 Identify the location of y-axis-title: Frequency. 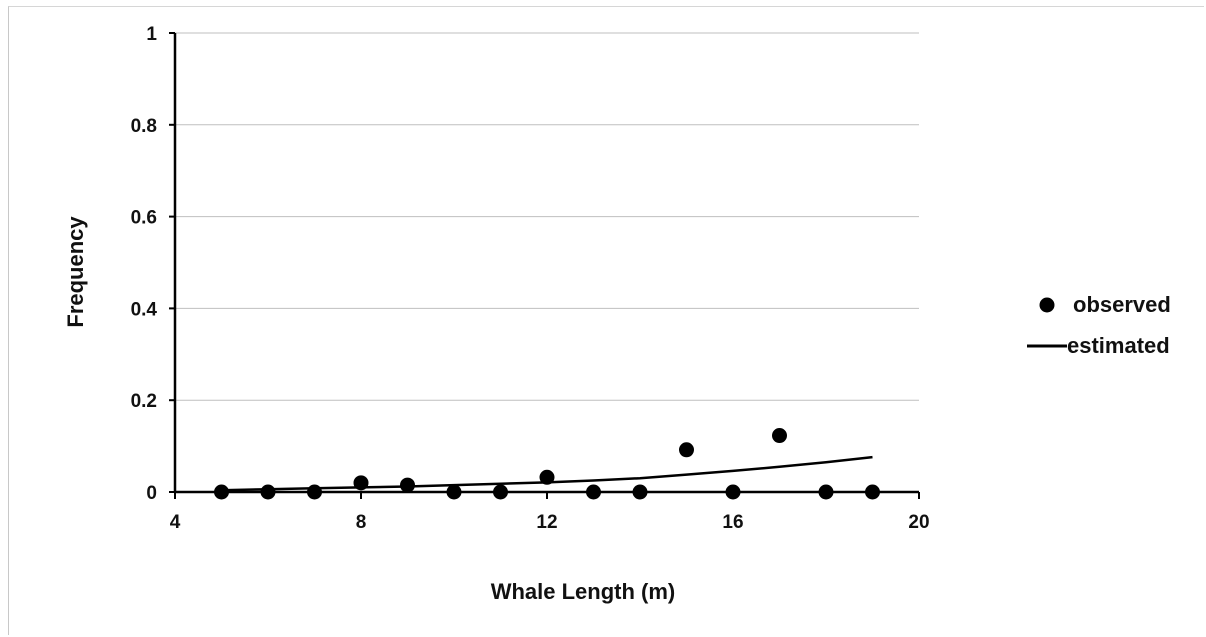
(75, 272).